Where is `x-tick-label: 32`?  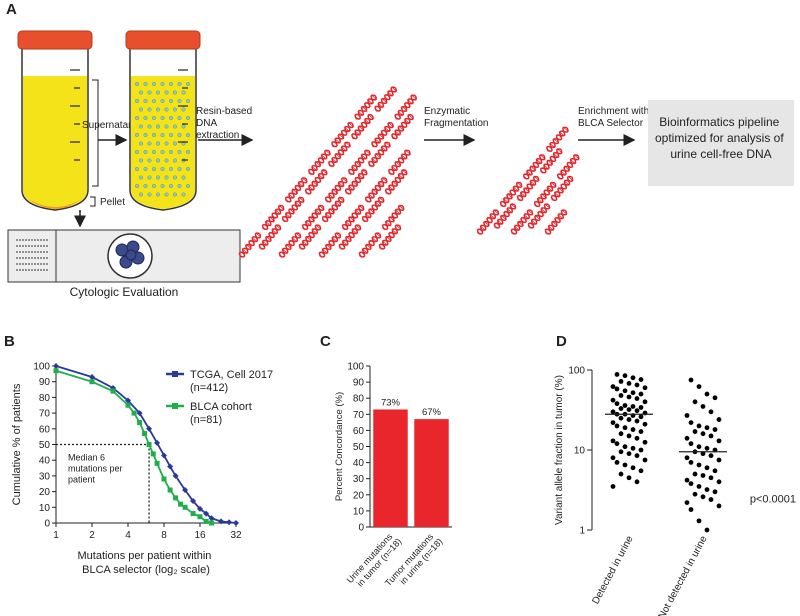
x-tick-label: 32 is located at coordinates (236, 535).